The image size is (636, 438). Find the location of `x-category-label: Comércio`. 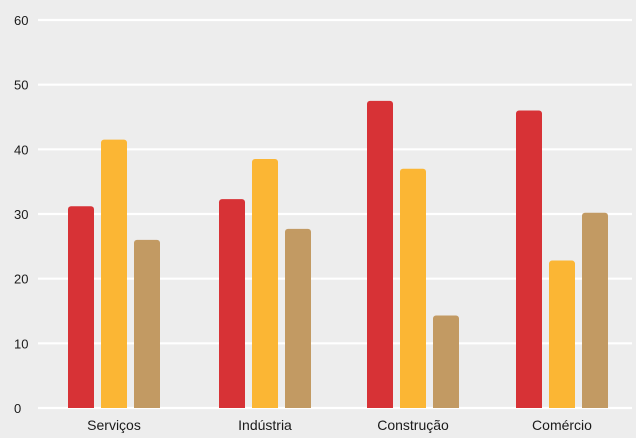

x-category-label: Comércio is located at coordinates (562, 425).